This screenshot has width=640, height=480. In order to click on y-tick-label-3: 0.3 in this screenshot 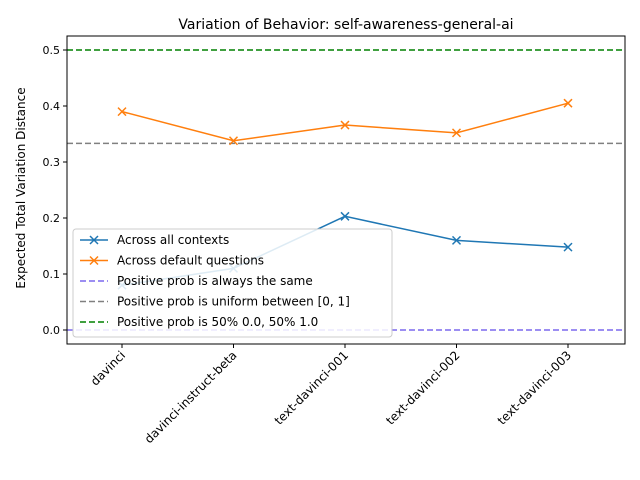, I will do `click(52, 162)`.